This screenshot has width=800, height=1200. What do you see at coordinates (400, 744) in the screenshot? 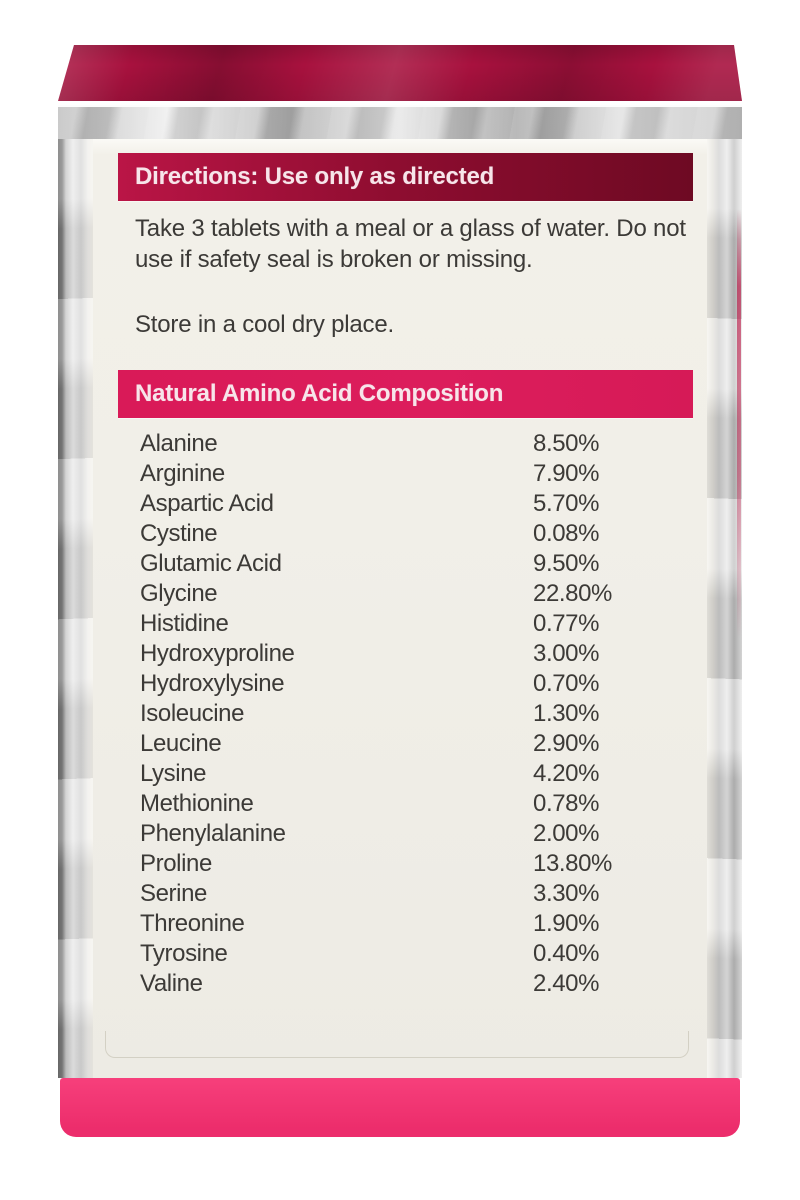
I see `table-row: Leucine 2.90%` at bounding box center [400, 744].